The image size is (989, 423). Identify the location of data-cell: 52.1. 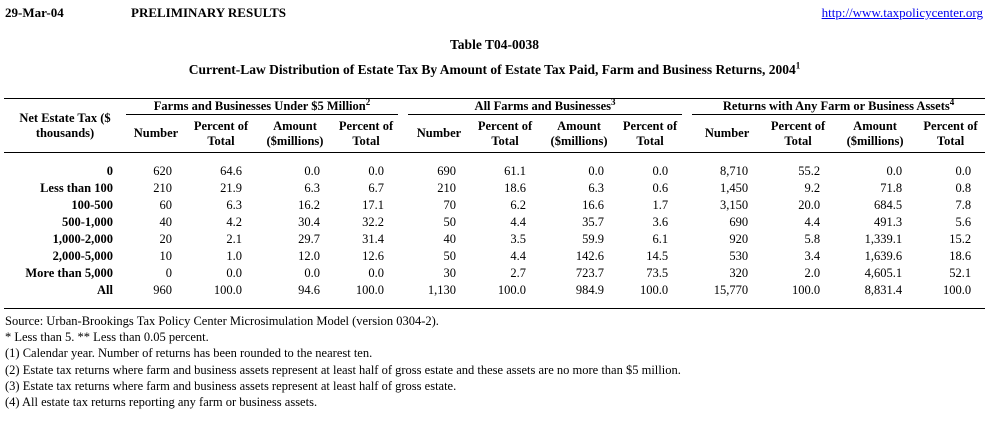
(960, 272).